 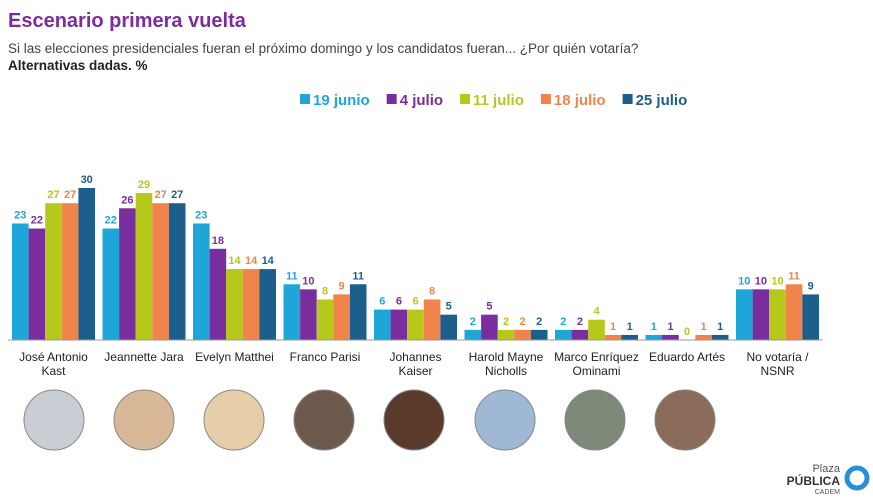 What do you see at coordinates (506, 364) in the screenshot?
I see `category-label: Harold Mayne Nicholls` at bounding box center [506, 364].